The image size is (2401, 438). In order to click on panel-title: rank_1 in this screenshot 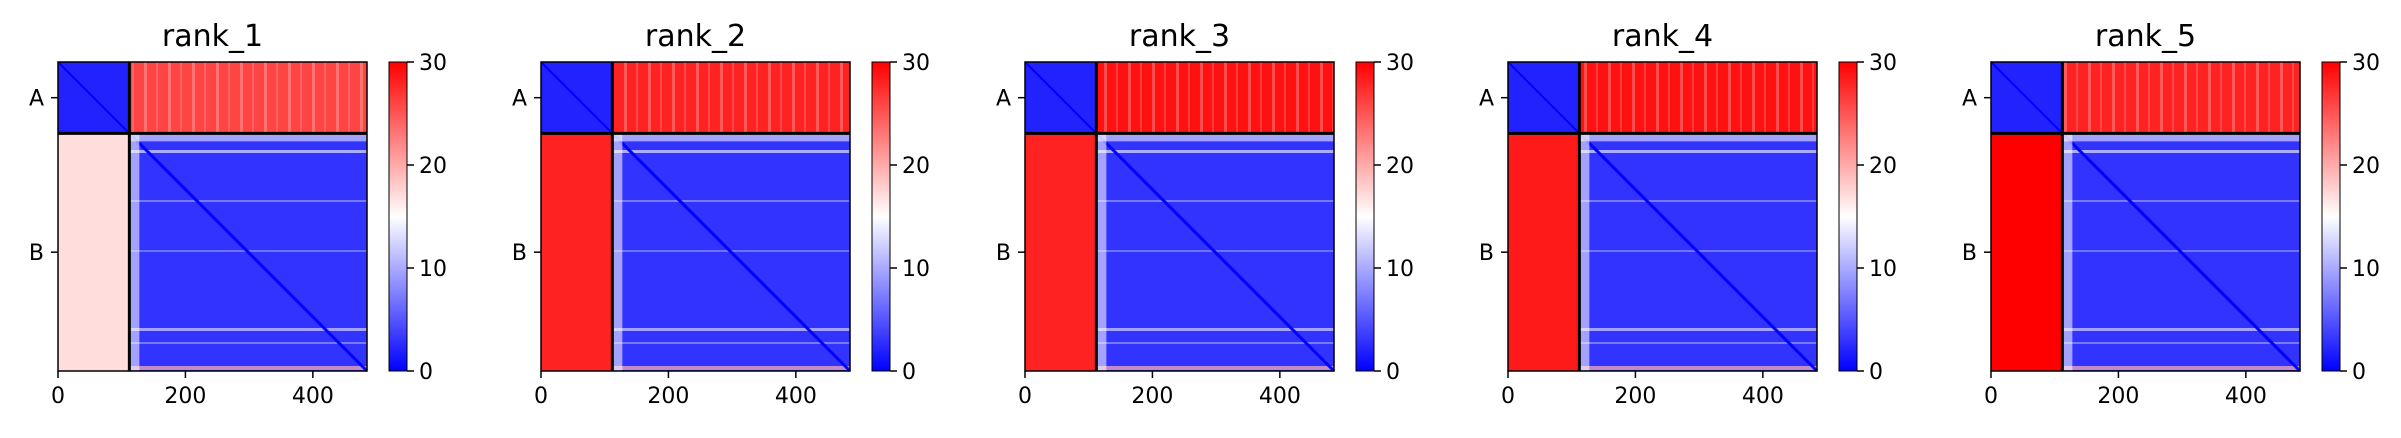, I will do `click(212, 36)`.